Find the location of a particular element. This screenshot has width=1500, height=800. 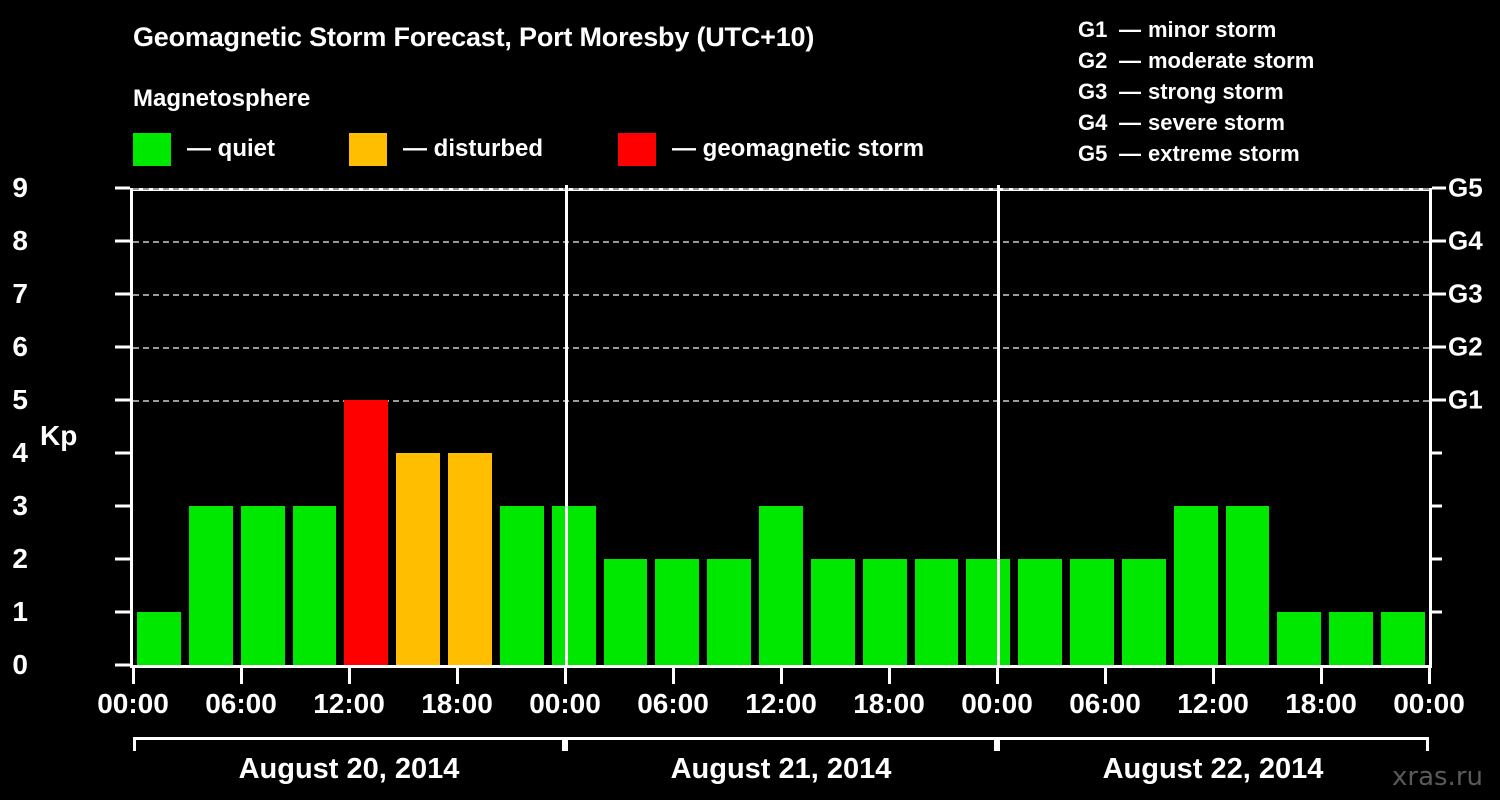

g-tick-label-g2: G2 is located at coordinates (1465, 346).